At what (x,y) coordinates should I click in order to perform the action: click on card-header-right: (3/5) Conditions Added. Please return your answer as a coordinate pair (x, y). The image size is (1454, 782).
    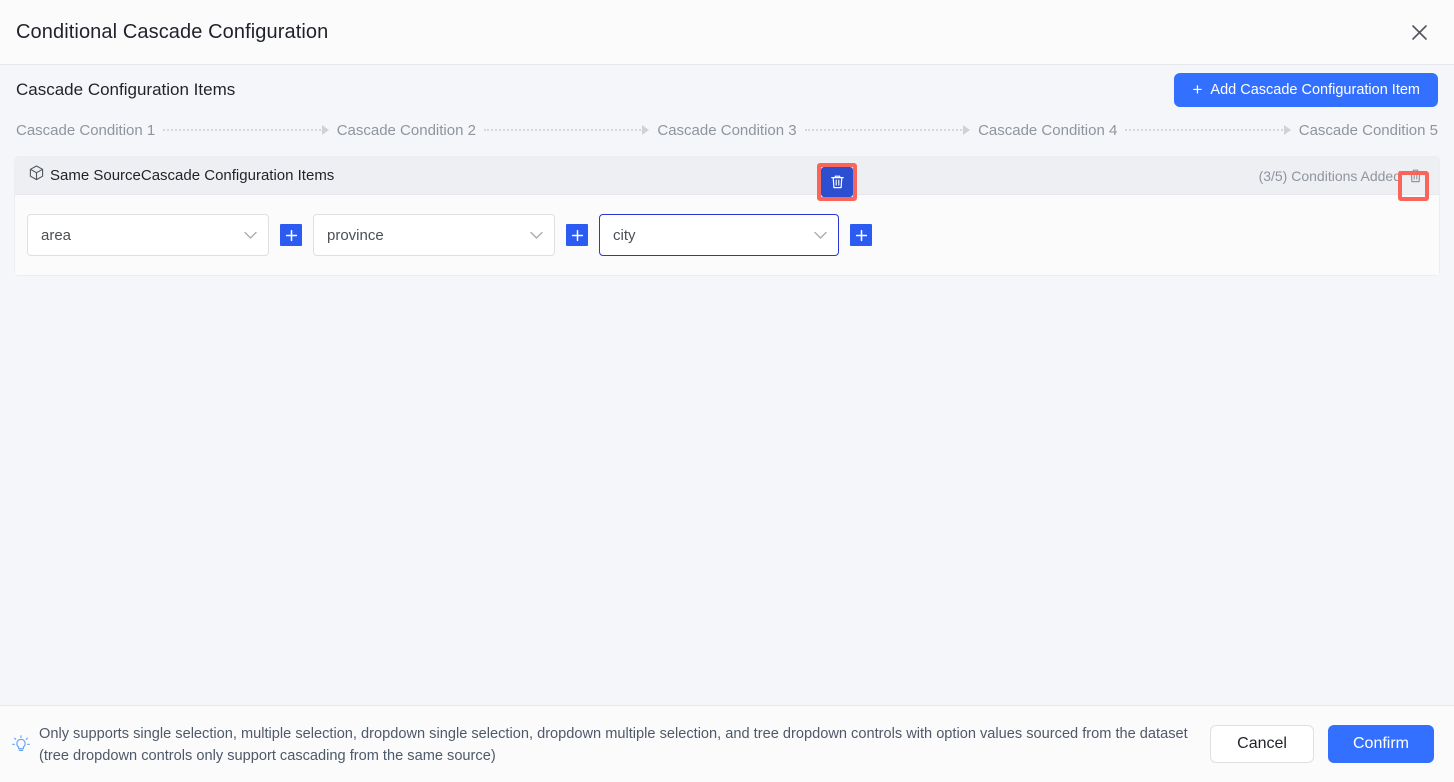
    Looking at the image, I should click on (1343, 182).